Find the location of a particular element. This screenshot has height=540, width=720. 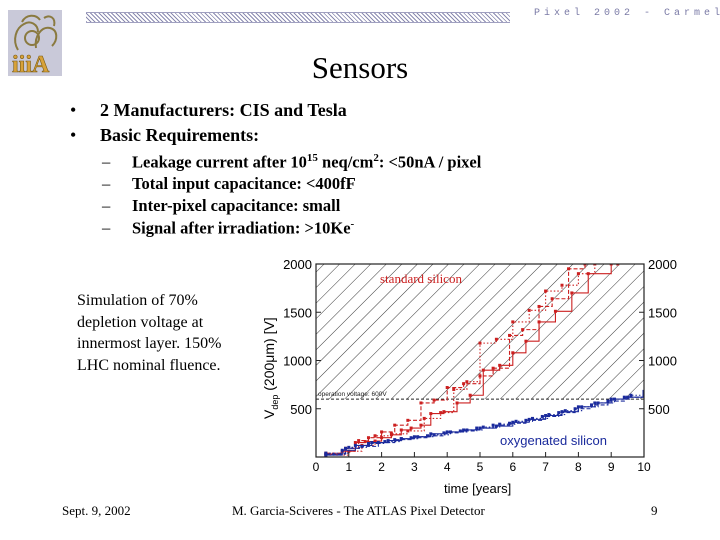

slide-title: Sensors is located at coordinates (360, 67).